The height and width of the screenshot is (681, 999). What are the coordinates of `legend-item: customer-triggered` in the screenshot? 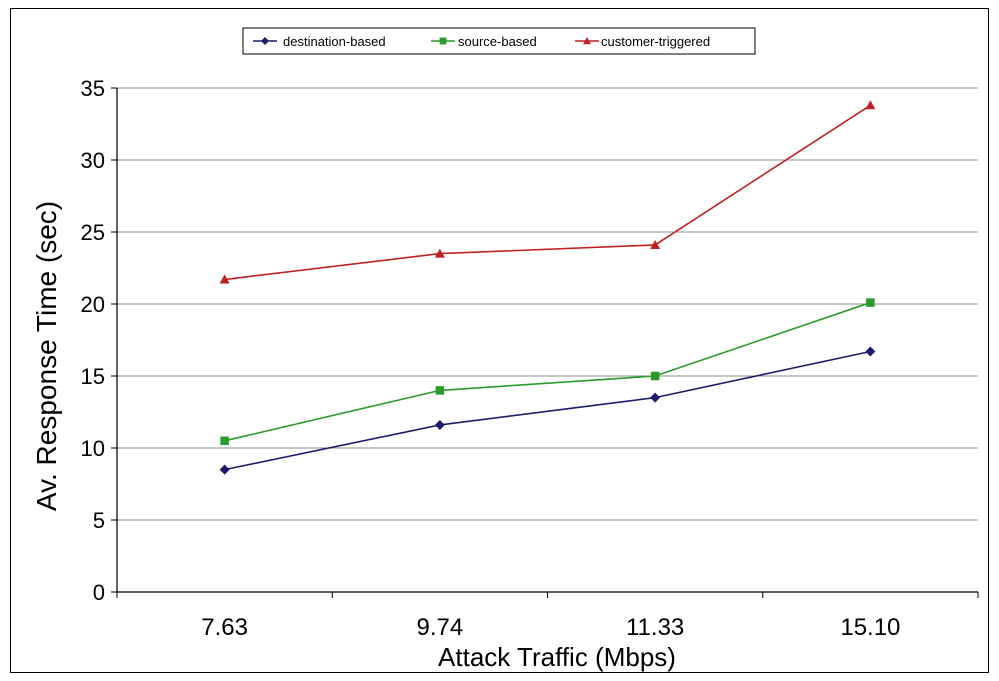 It's located at (642, 41).